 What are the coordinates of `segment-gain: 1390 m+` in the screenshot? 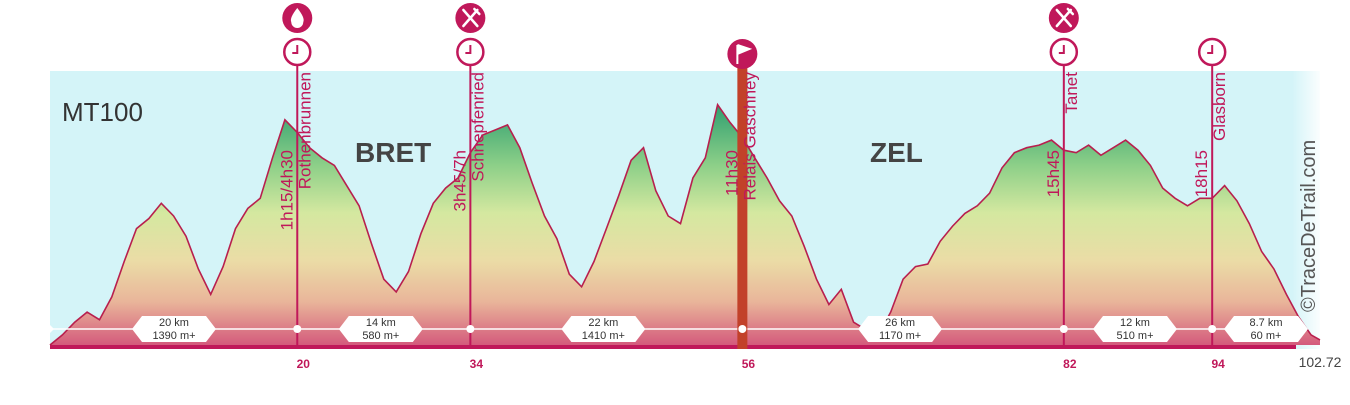 It's located at (173, 336).